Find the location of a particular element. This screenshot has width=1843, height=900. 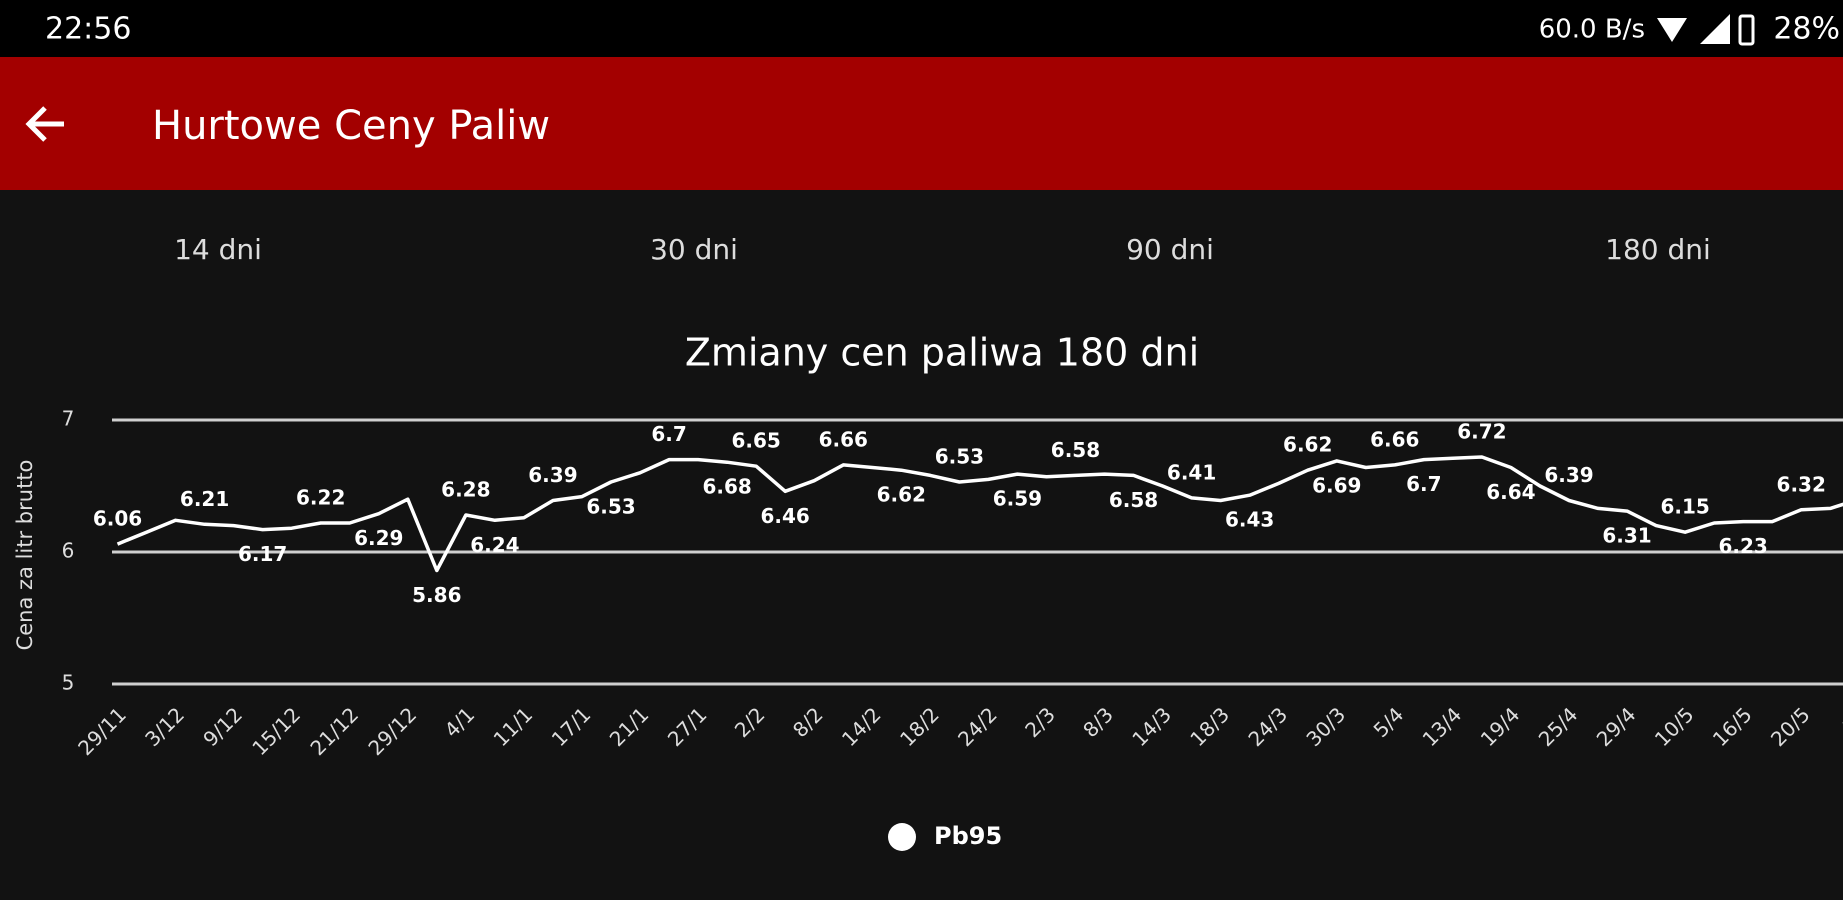

data-label: 6.72 is located at coordinates (1481, 431).